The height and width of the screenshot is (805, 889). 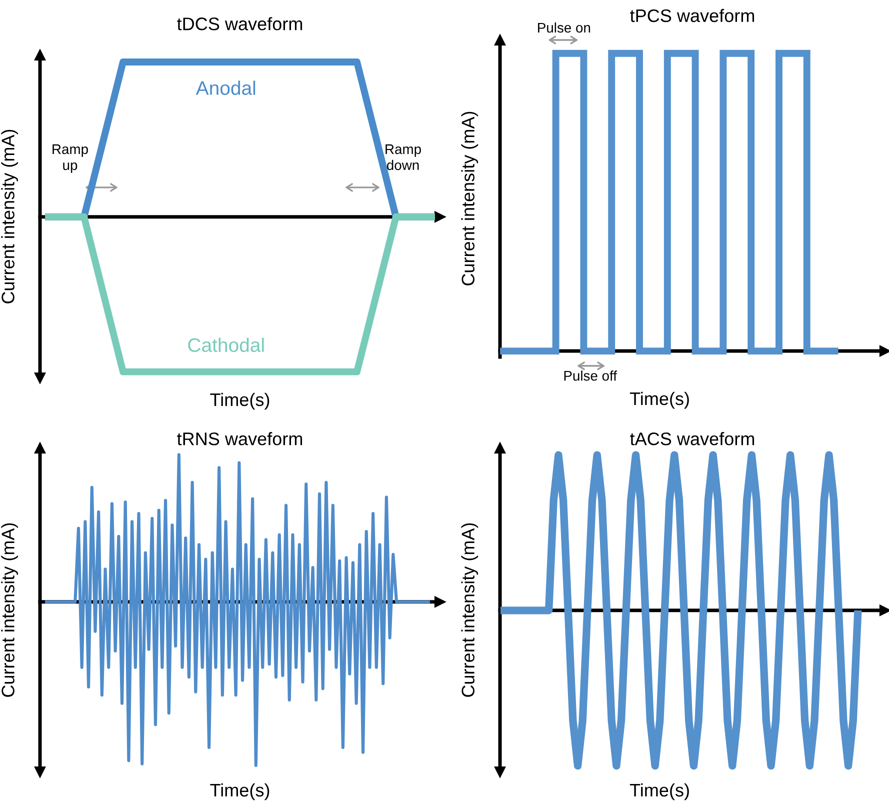 What do you see at coordinates (226, 345) in the screenshot?
I see `series-label: Cathodal` at bounding box center [226, 345].